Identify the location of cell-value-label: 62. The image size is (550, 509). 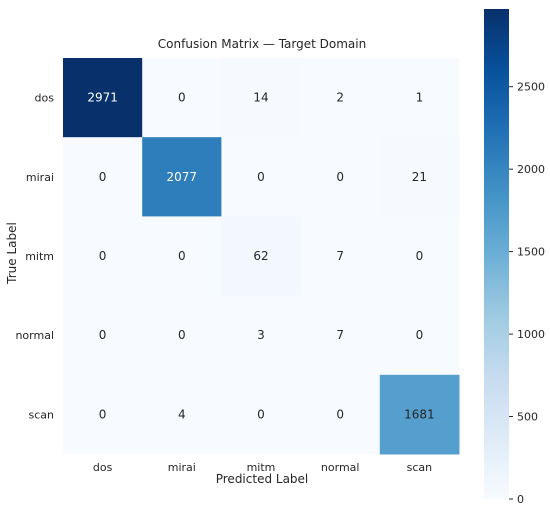
(260, 256).